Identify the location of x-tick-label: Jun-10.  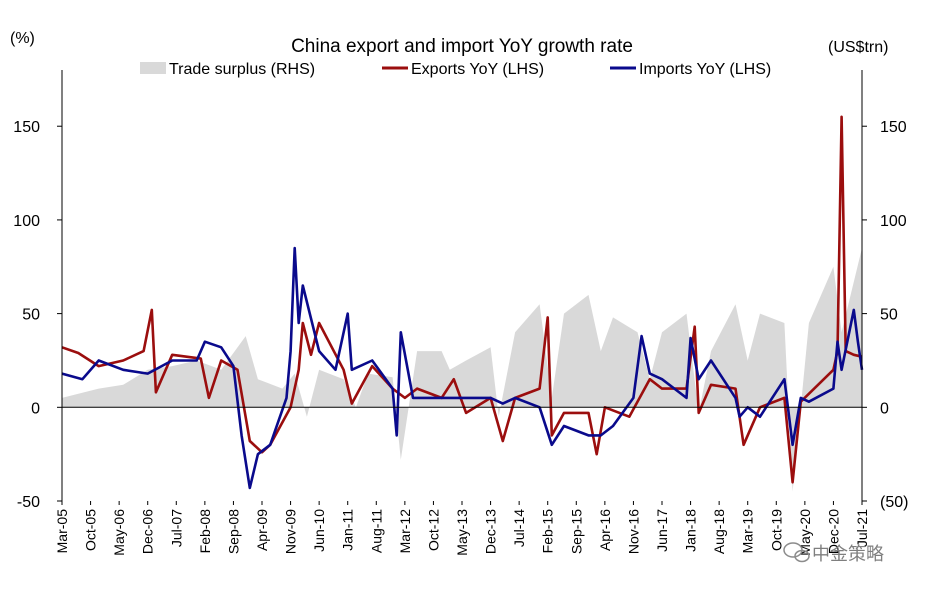
(319, 530).